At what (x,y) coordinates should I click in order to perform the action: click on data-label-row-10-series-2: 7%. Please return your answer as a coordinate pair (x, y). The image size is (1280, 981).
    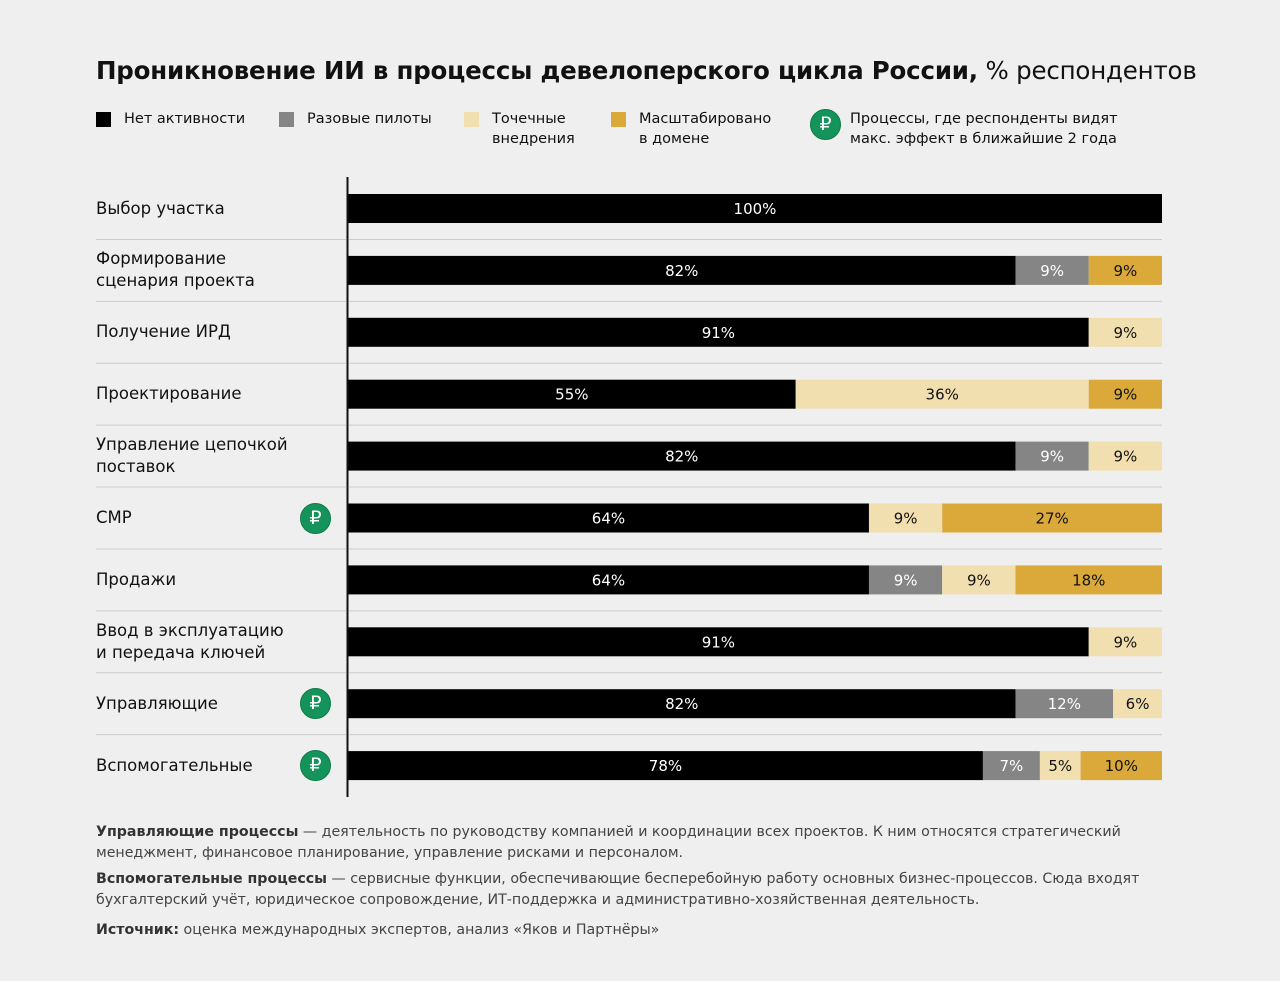
    Looking at the image, I should click on (1012, 766).